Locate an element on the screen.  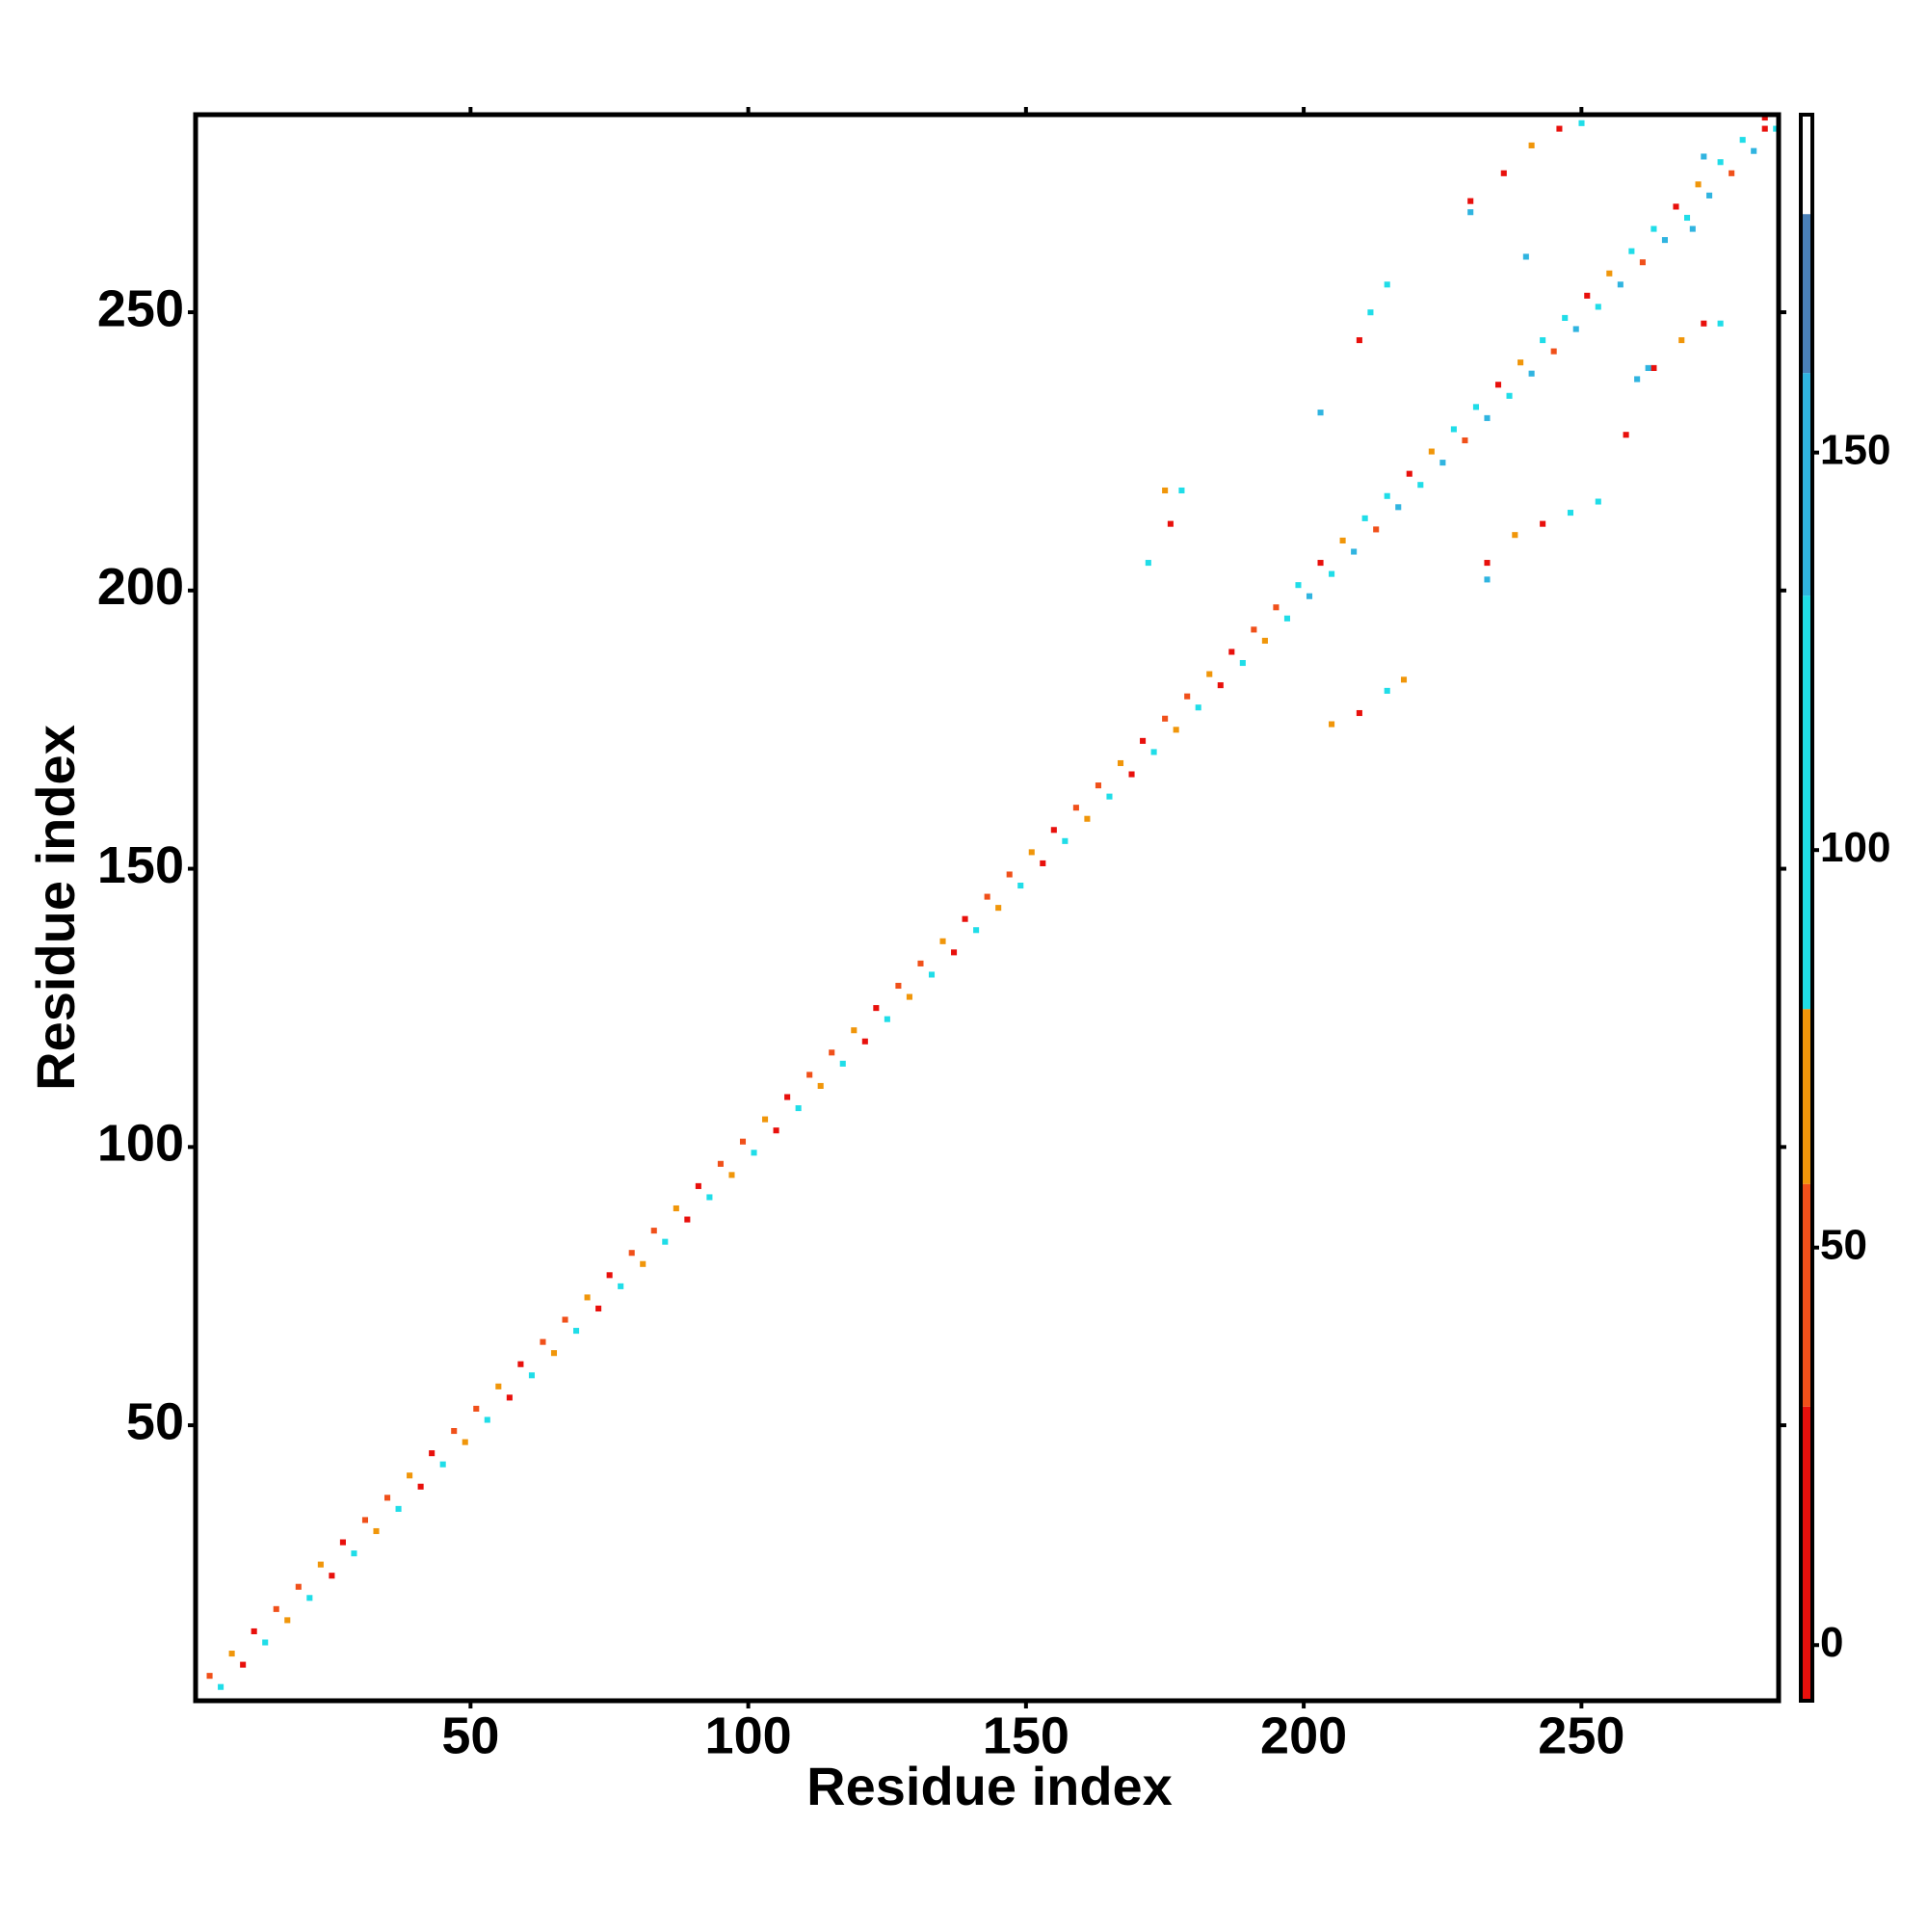
x-axis-title: Residue index is located at coordinates (989, 1786).